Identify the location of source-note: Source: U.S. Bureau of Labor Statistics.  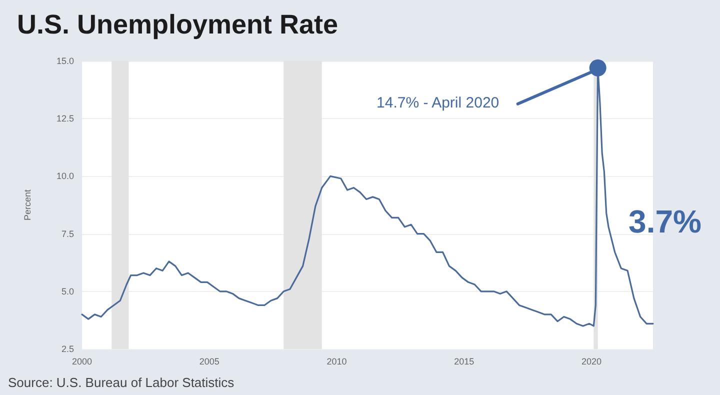
(121, 382).